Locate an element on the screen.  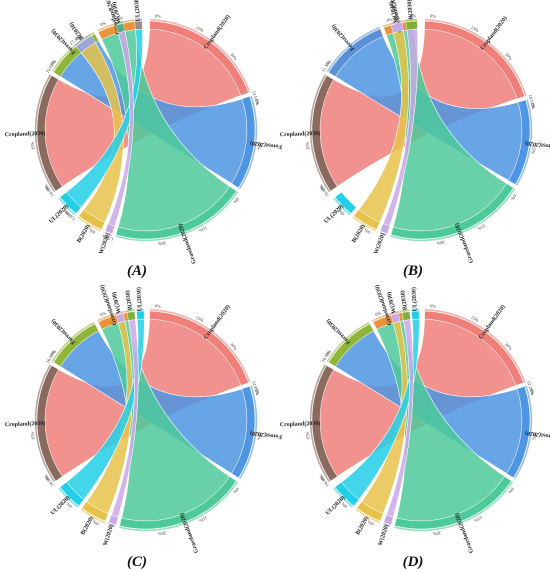
sector-percent-label: 16.4% is located at coordinates (324, 191).